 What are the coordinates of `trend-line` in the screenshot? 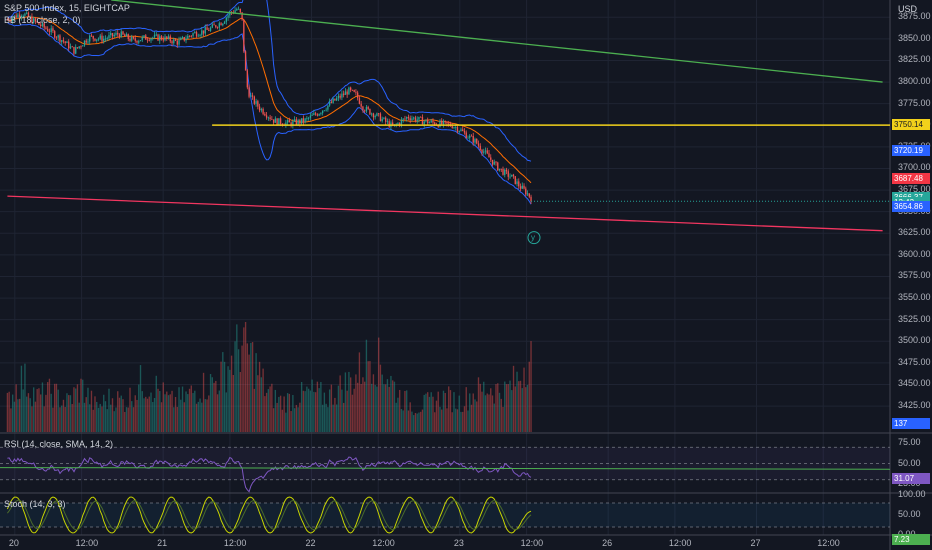 It's located at (445, 213).